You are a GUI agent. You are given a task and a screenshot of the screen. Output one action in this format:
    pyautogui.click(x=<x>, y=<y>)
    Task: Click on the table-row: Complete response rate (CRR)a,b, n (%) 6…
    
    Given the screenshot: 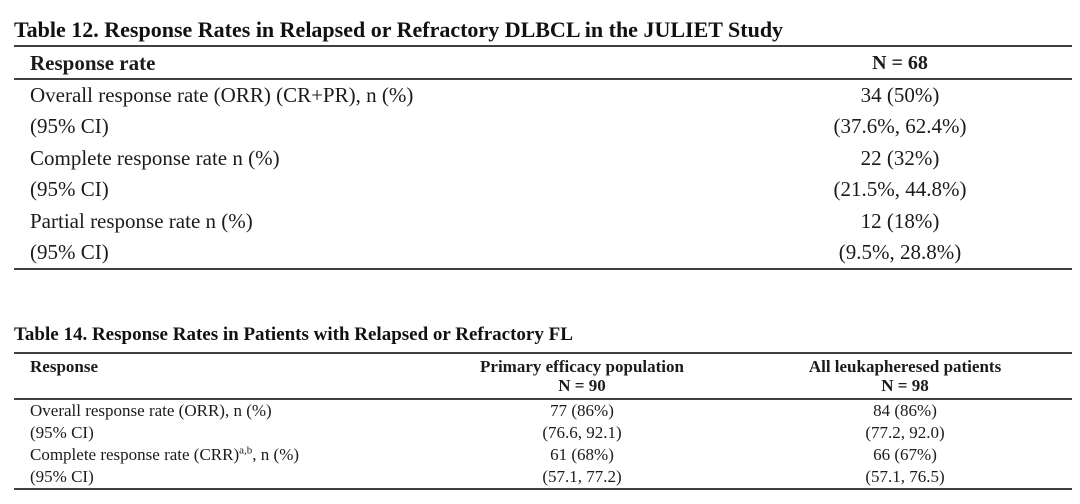 What is the action you would take?
    pyautogui.click(x=543, y=455)
    